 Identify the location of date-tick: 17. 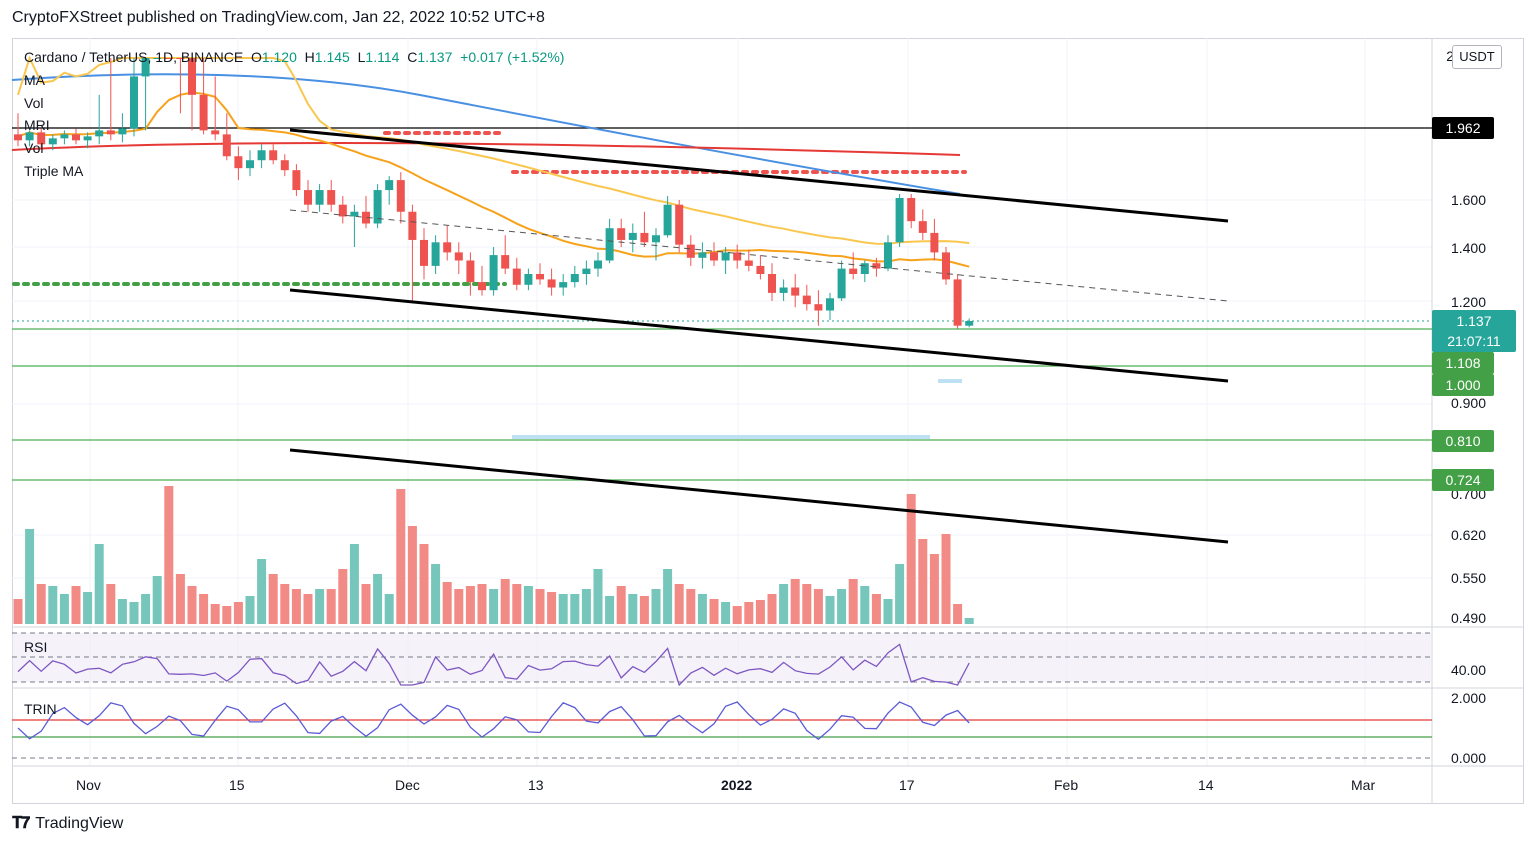
(907, 785).